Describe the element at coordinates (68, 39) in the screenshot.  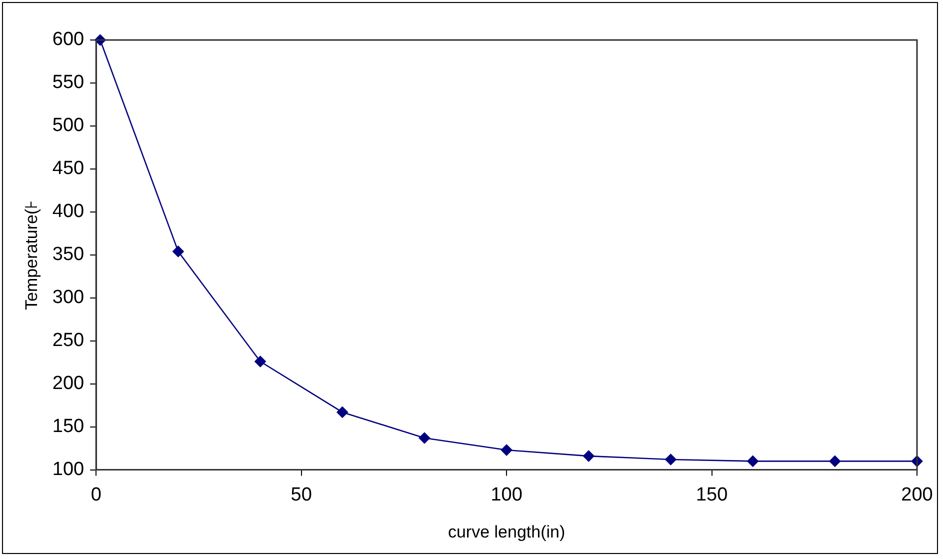
I see `y-tick-label: 600` at that location.